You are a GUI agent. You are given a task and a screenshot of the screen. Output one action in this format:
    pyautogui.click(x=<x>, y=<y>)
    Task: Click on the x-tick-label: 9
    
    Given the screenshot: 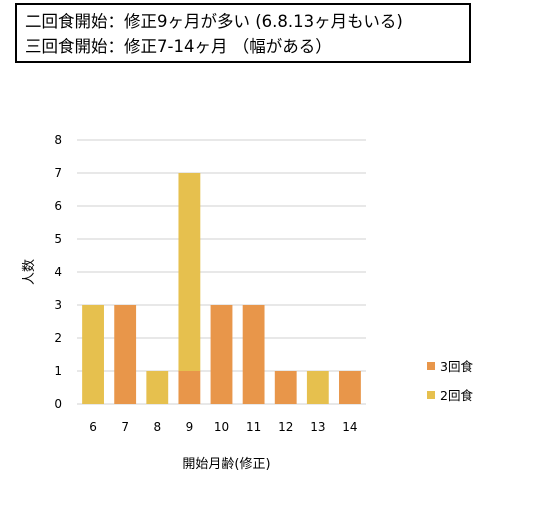 What is the action you would take?
    pyautogui.click(x=190, y=427)
    